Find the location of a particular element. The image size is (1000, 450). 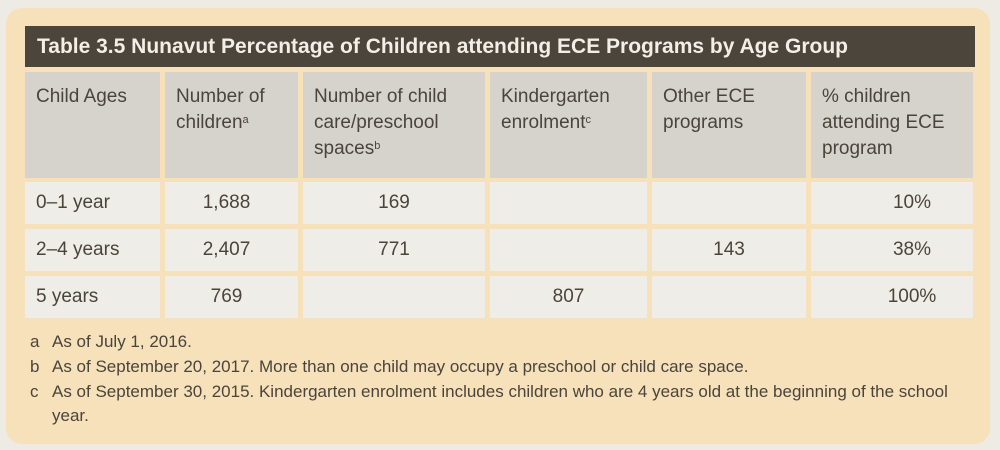

table-cell: 769 is located at coordinates (231, 297).